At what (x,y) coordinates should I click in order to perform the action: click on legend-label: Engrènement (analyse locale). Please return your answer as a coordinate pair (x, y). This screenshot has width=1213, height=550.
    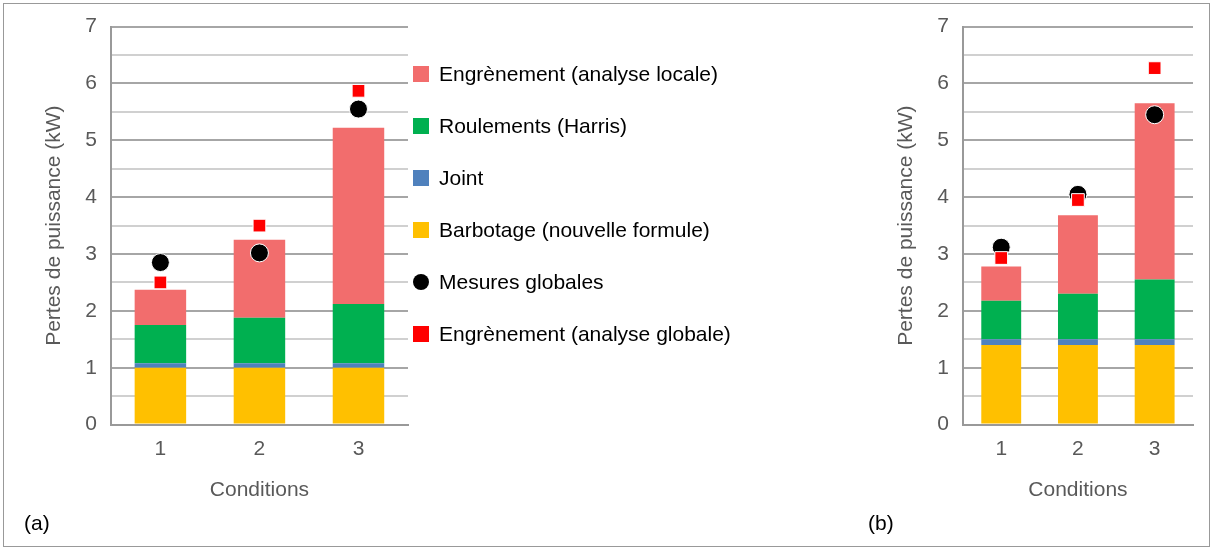
    Looking at the image, I should click on (578, 74).